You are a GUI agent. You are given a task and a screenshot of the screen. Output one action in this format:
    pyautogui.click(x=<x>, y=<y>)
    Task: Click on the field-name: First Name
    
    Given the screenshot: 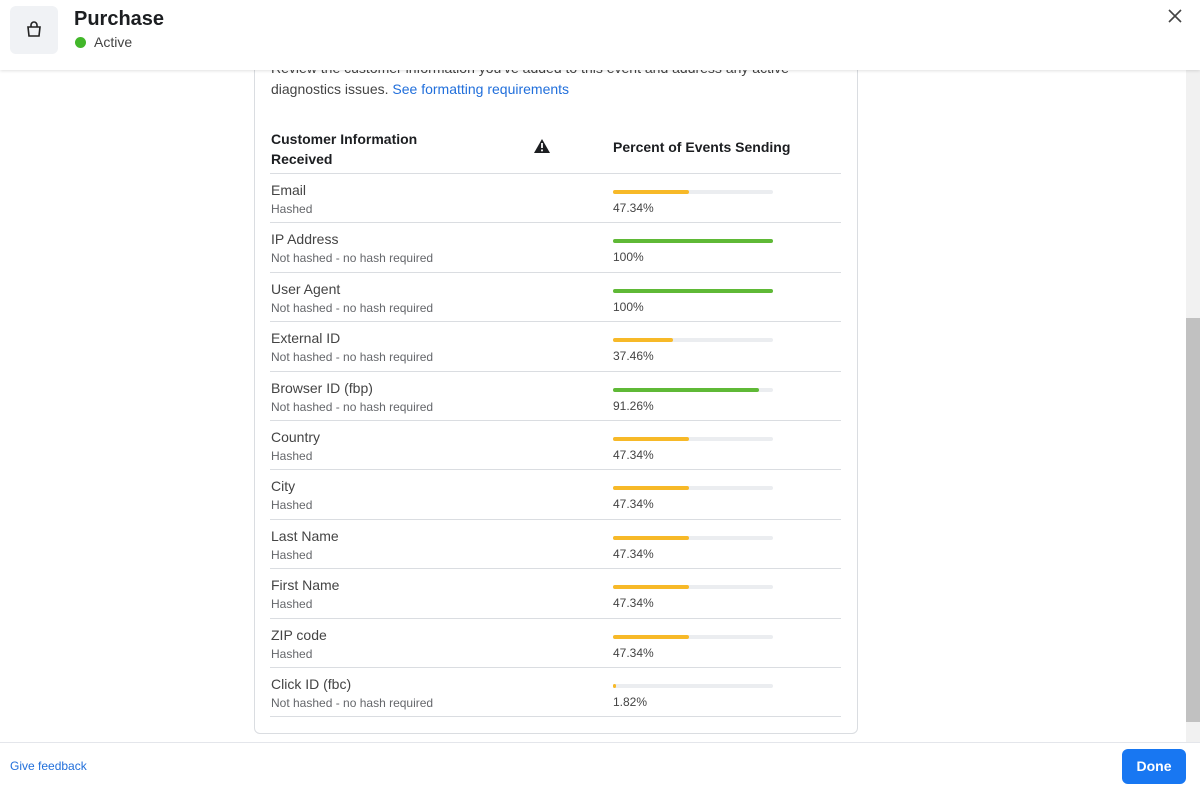 What is the action you would take?
    pyautogui.click(x=305, y=585)
    